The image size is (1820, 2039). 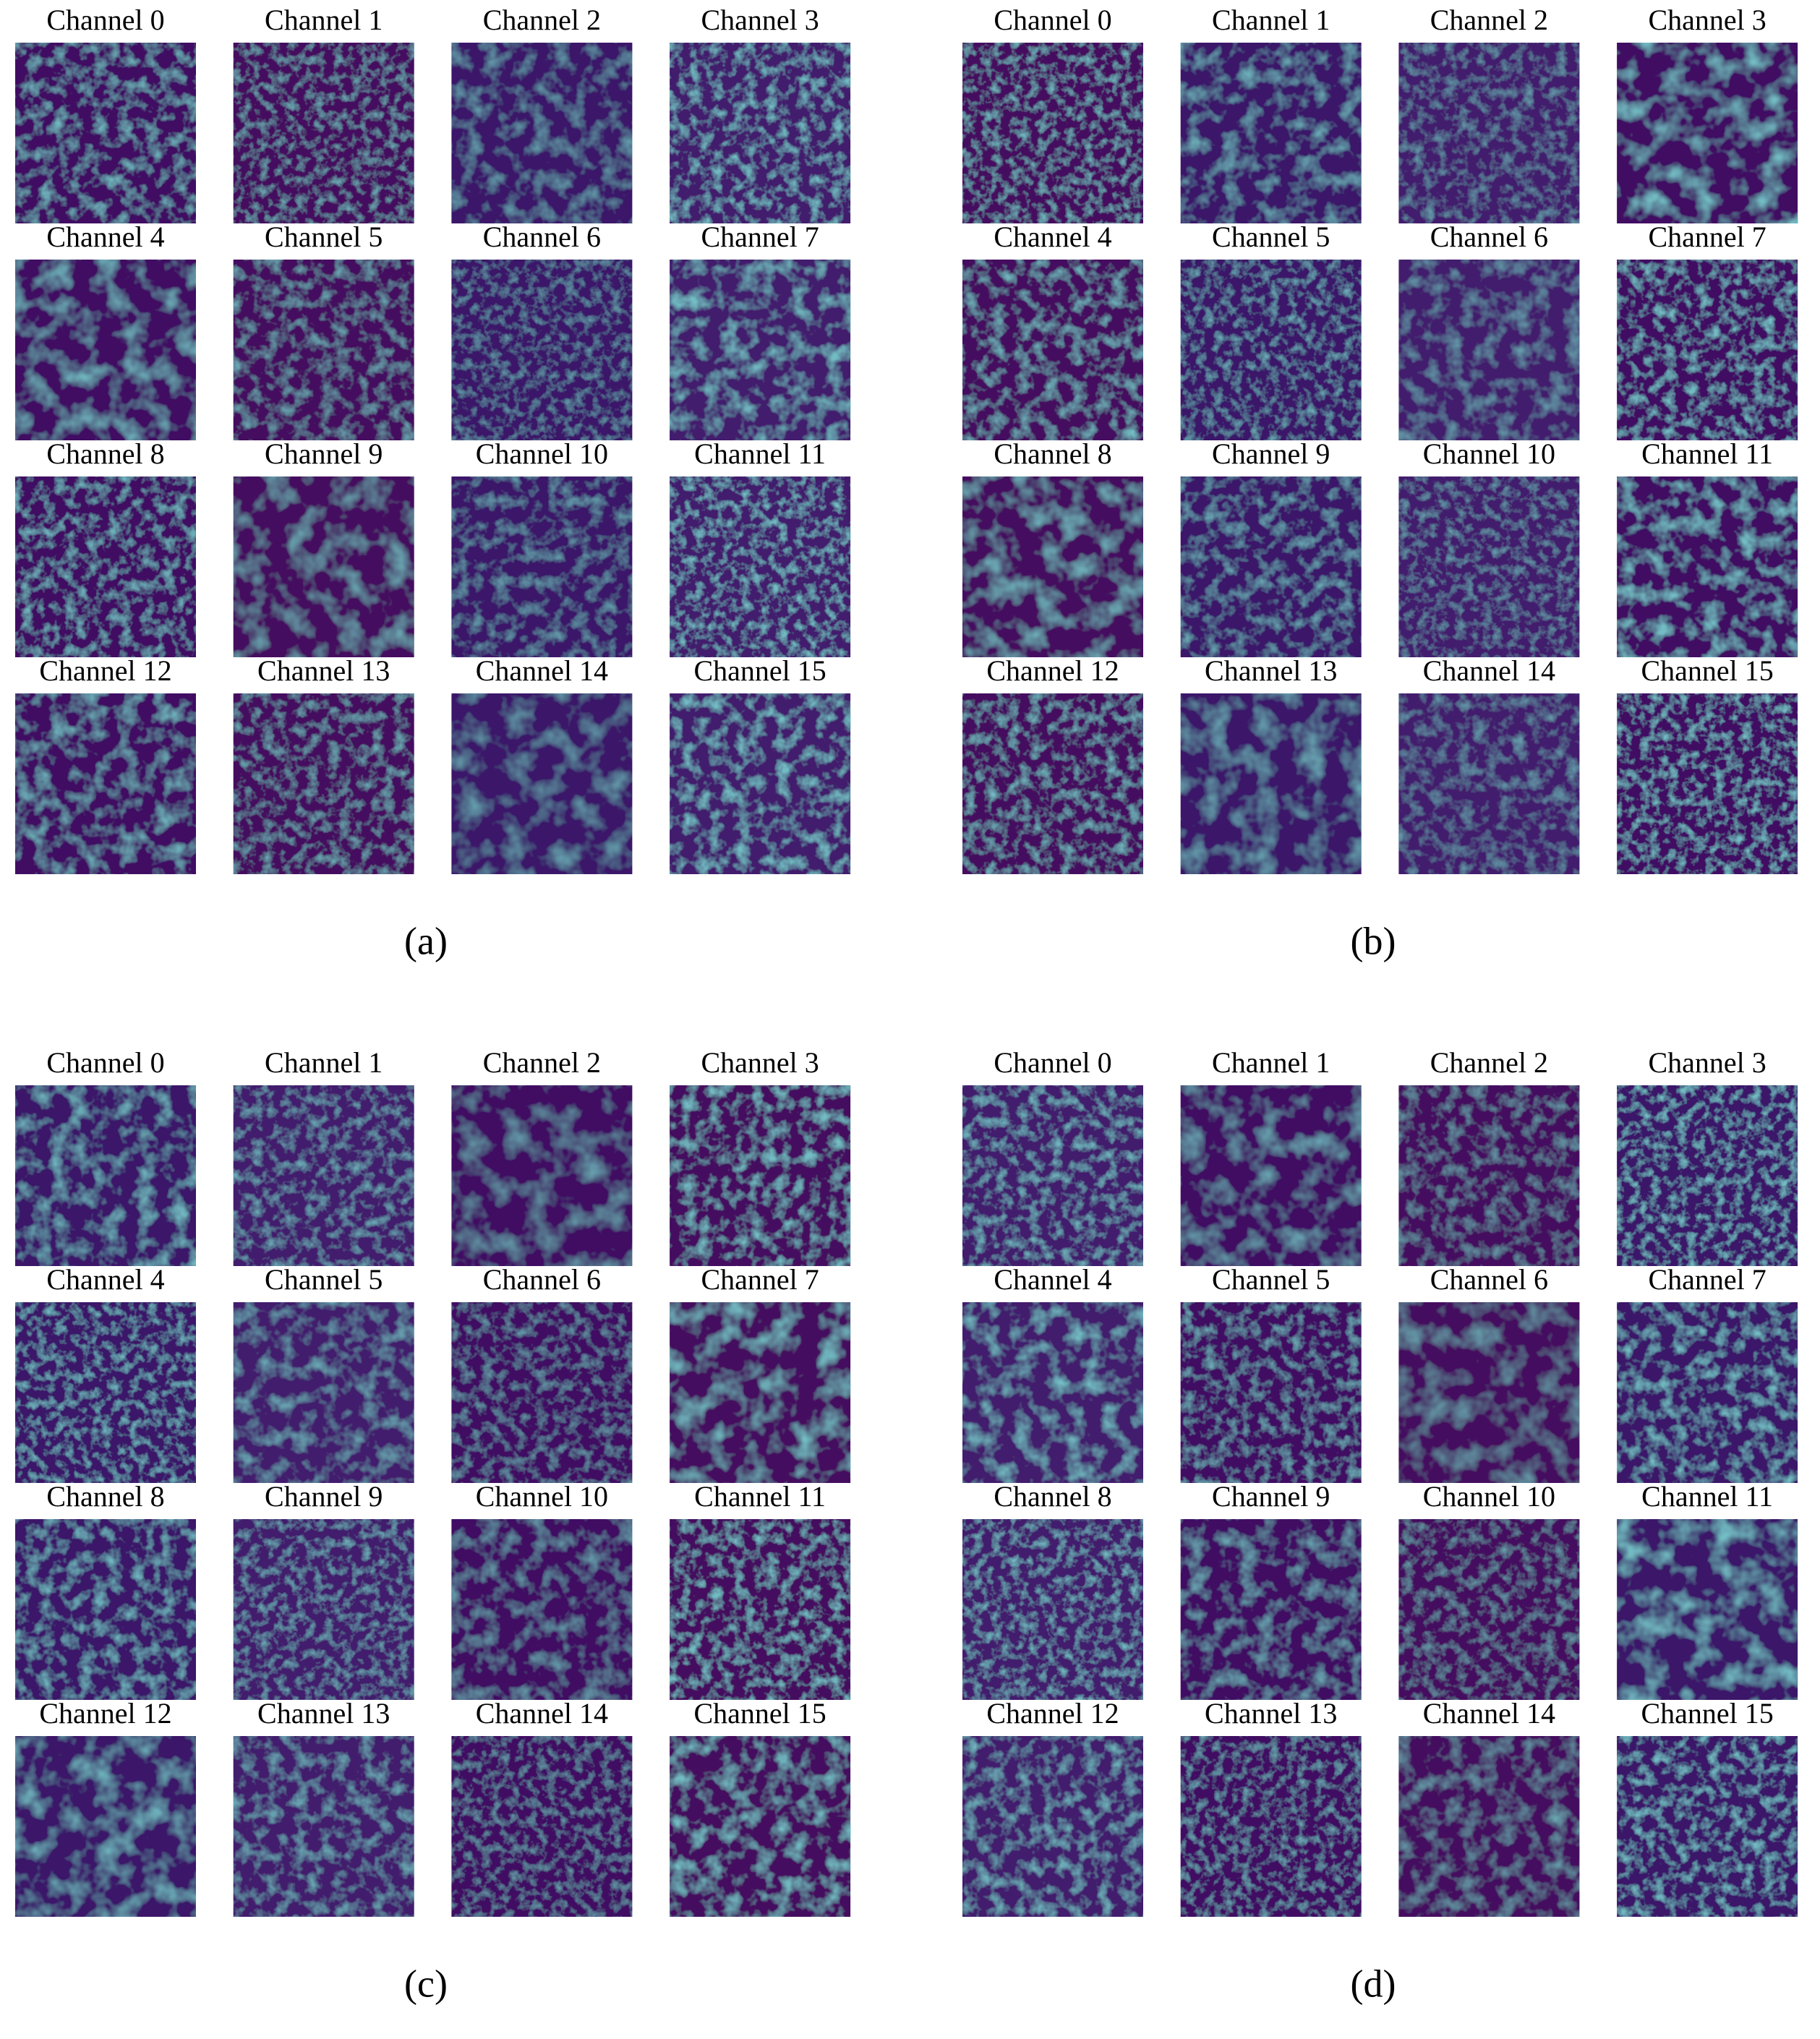 What do you see at coordinates (1373, 1983) in the screenshot?
I see `panel-label: (d)` at bounding box center [1373, 1983].